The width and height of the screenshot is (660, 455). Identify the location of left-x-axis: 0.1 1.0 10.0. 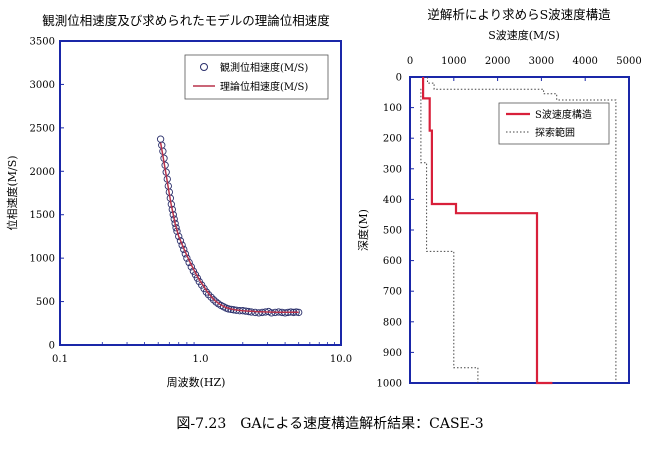
(202, 353).